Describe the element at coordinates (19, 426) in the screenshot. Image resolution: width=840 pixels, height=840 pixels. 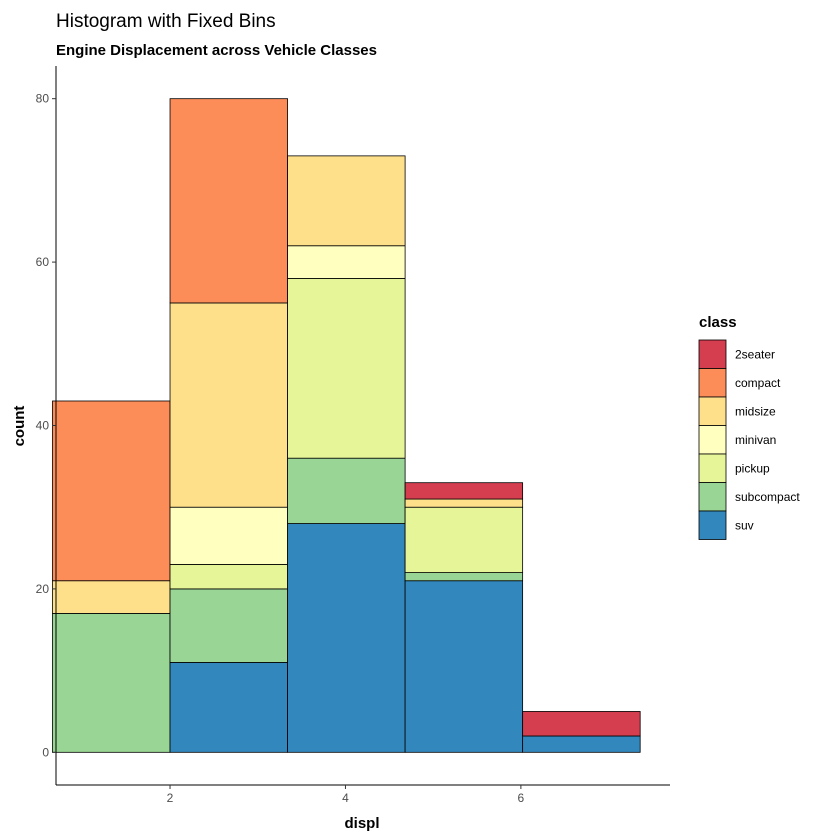
I see `y-axis-label: count` at that location.